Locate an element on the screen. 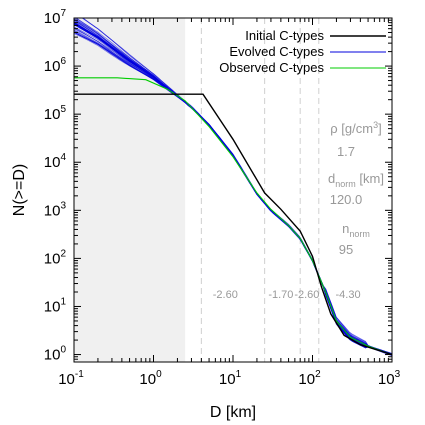 This screenshot has width=425, height=425. annotation-label: nnorm is located at coordinates (356, 230).